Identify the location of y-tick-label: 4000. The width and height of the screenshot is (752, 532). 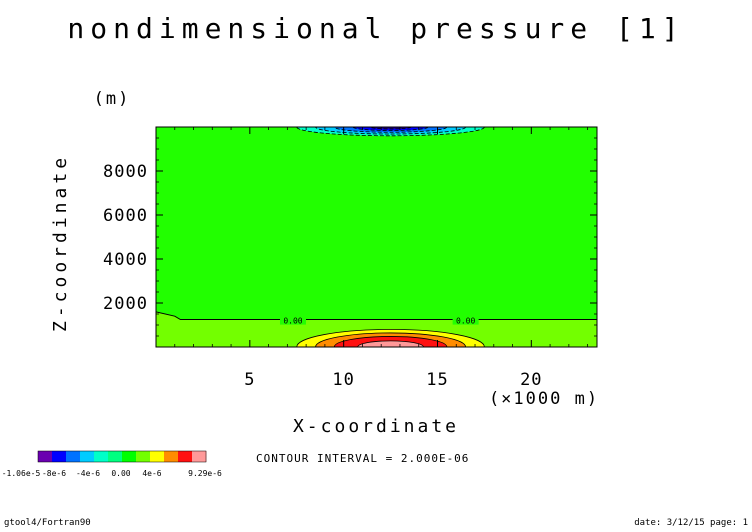
(125, 260).